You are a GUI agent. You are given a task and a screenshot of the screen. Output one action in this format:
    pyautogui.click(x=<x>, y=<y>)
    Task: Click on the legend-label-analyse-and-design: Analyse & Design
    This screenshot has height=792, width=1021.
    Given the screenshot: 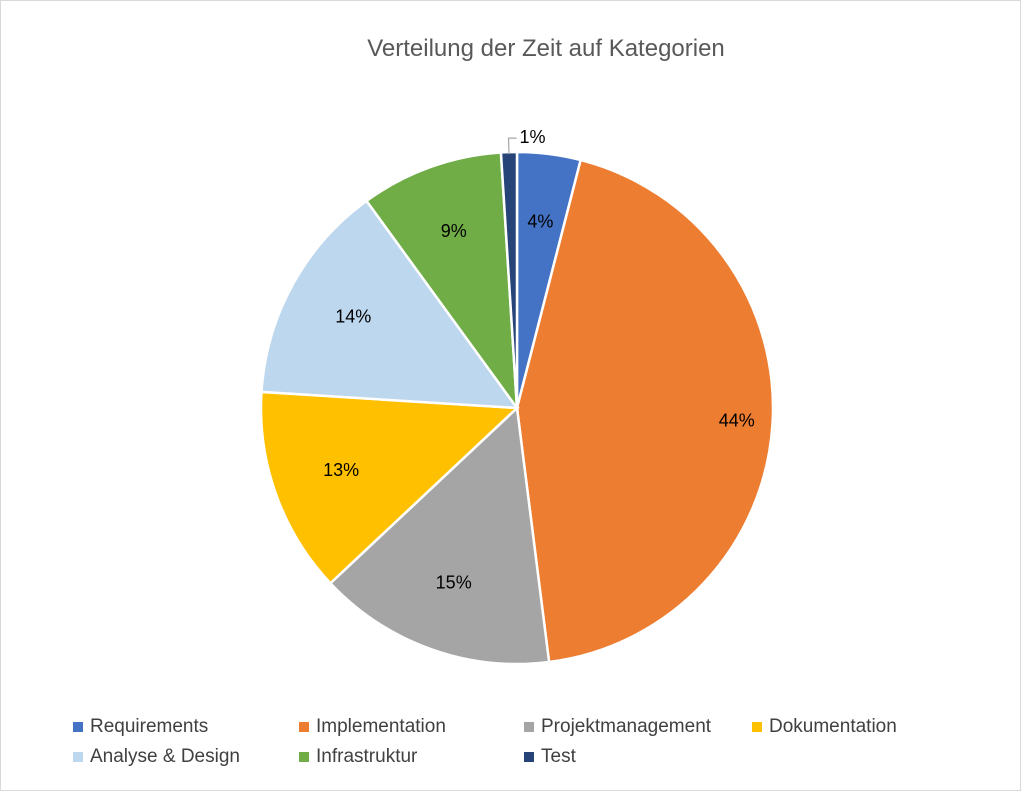 What is the action you would take?
    pyautogui.click(x=165, y=756)
    